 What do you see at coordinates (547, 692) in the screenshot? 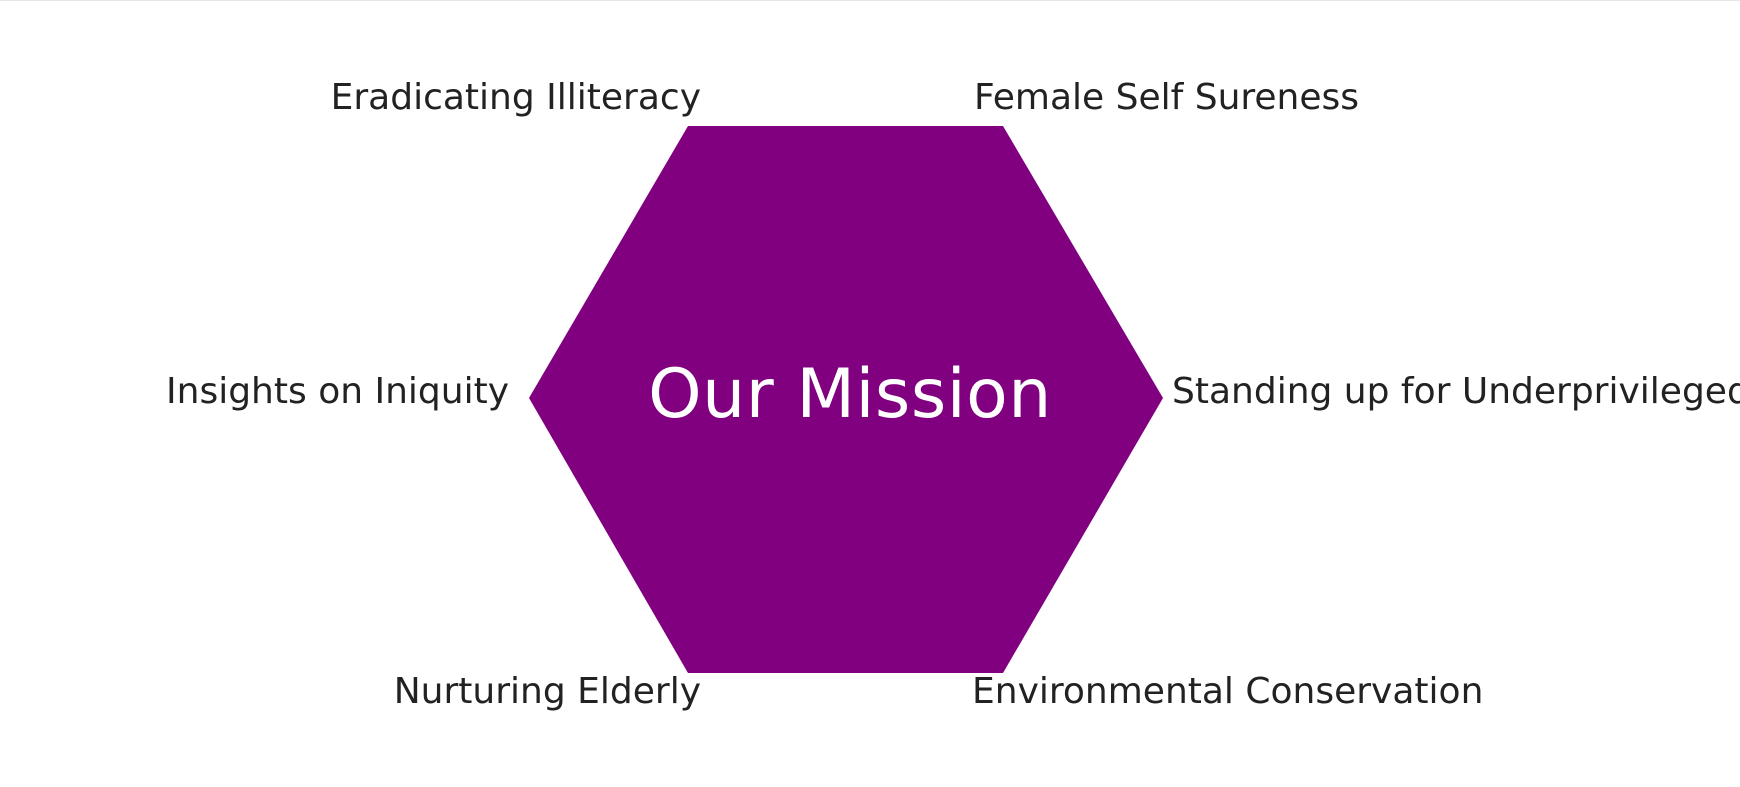
I see `label-bottom-left: Nurturing Elderly` at bounding box center [547, 692].